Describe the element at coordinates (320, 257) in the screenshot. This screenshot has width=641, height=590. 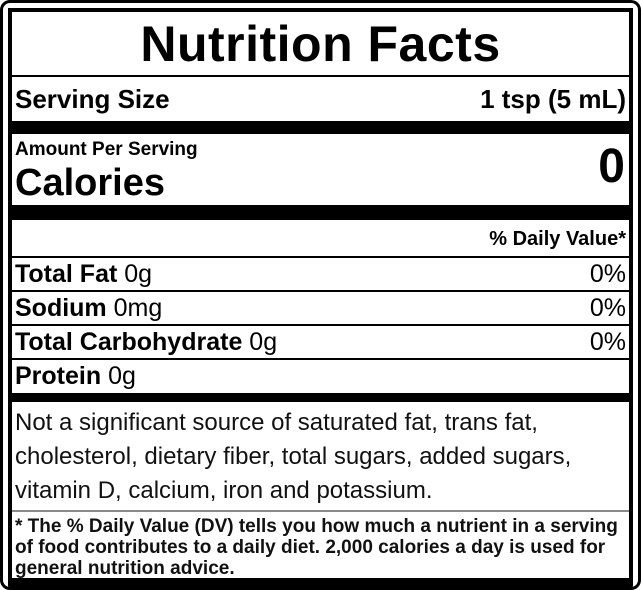
I see `divider` at that location.